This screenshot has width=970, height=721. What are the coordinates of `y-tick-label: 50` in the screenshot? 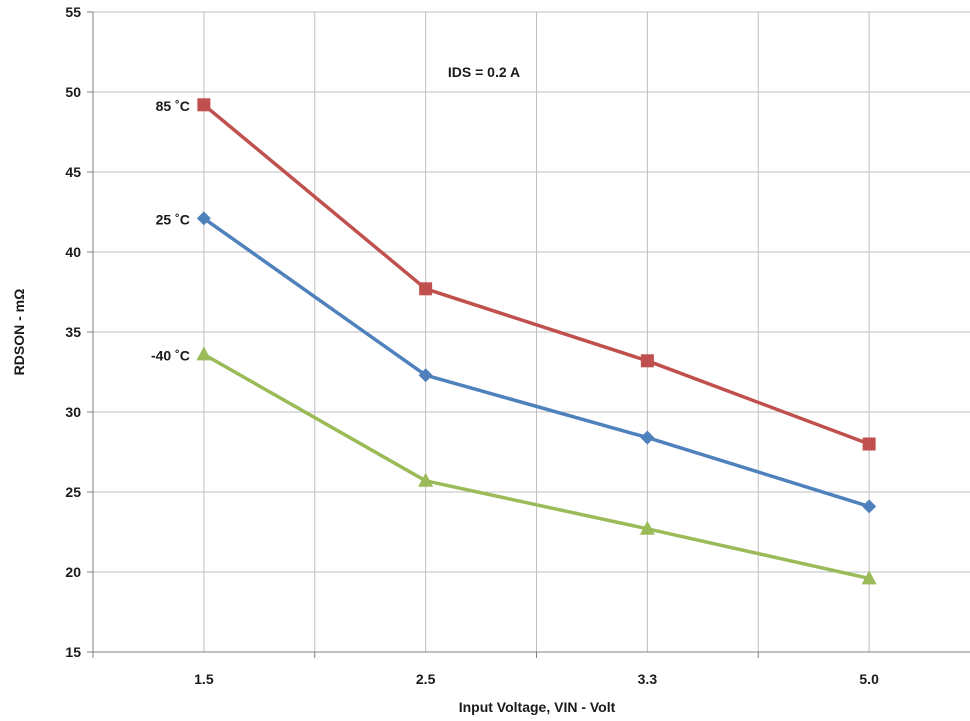 It's located at (73, 92).